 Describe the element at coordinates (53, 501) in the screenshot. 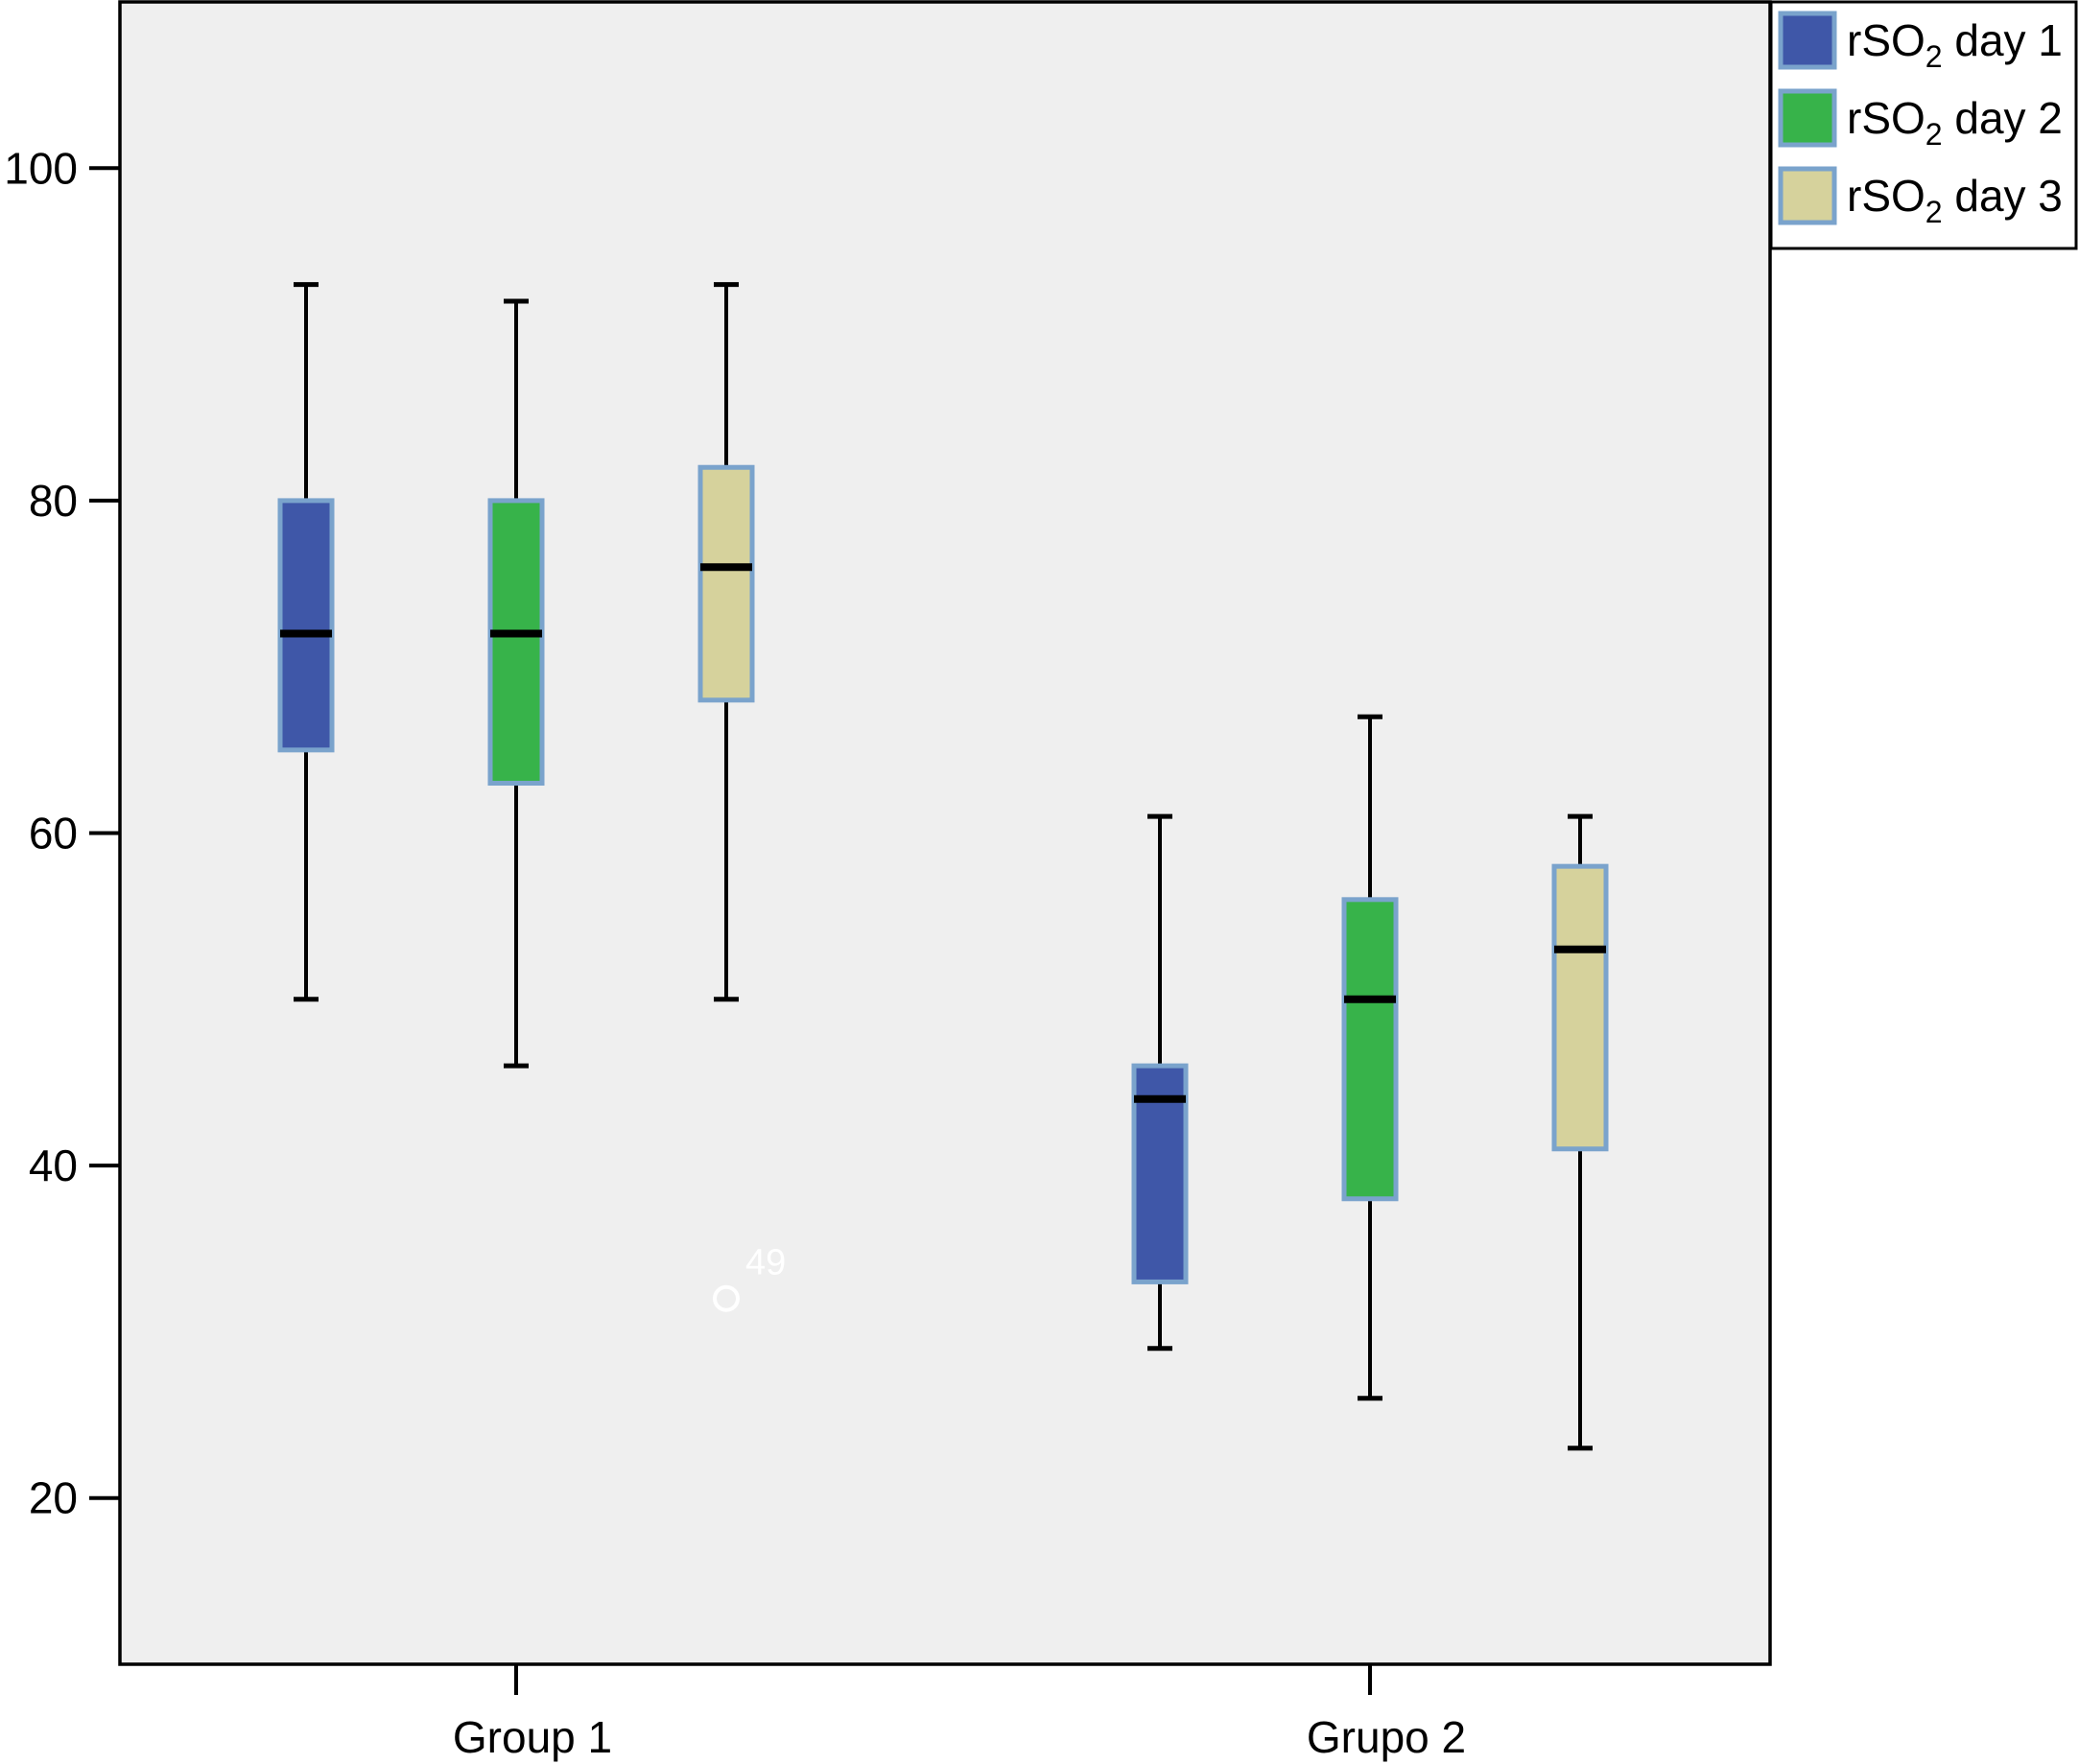

I see `y-tick-label: 80` at that location.